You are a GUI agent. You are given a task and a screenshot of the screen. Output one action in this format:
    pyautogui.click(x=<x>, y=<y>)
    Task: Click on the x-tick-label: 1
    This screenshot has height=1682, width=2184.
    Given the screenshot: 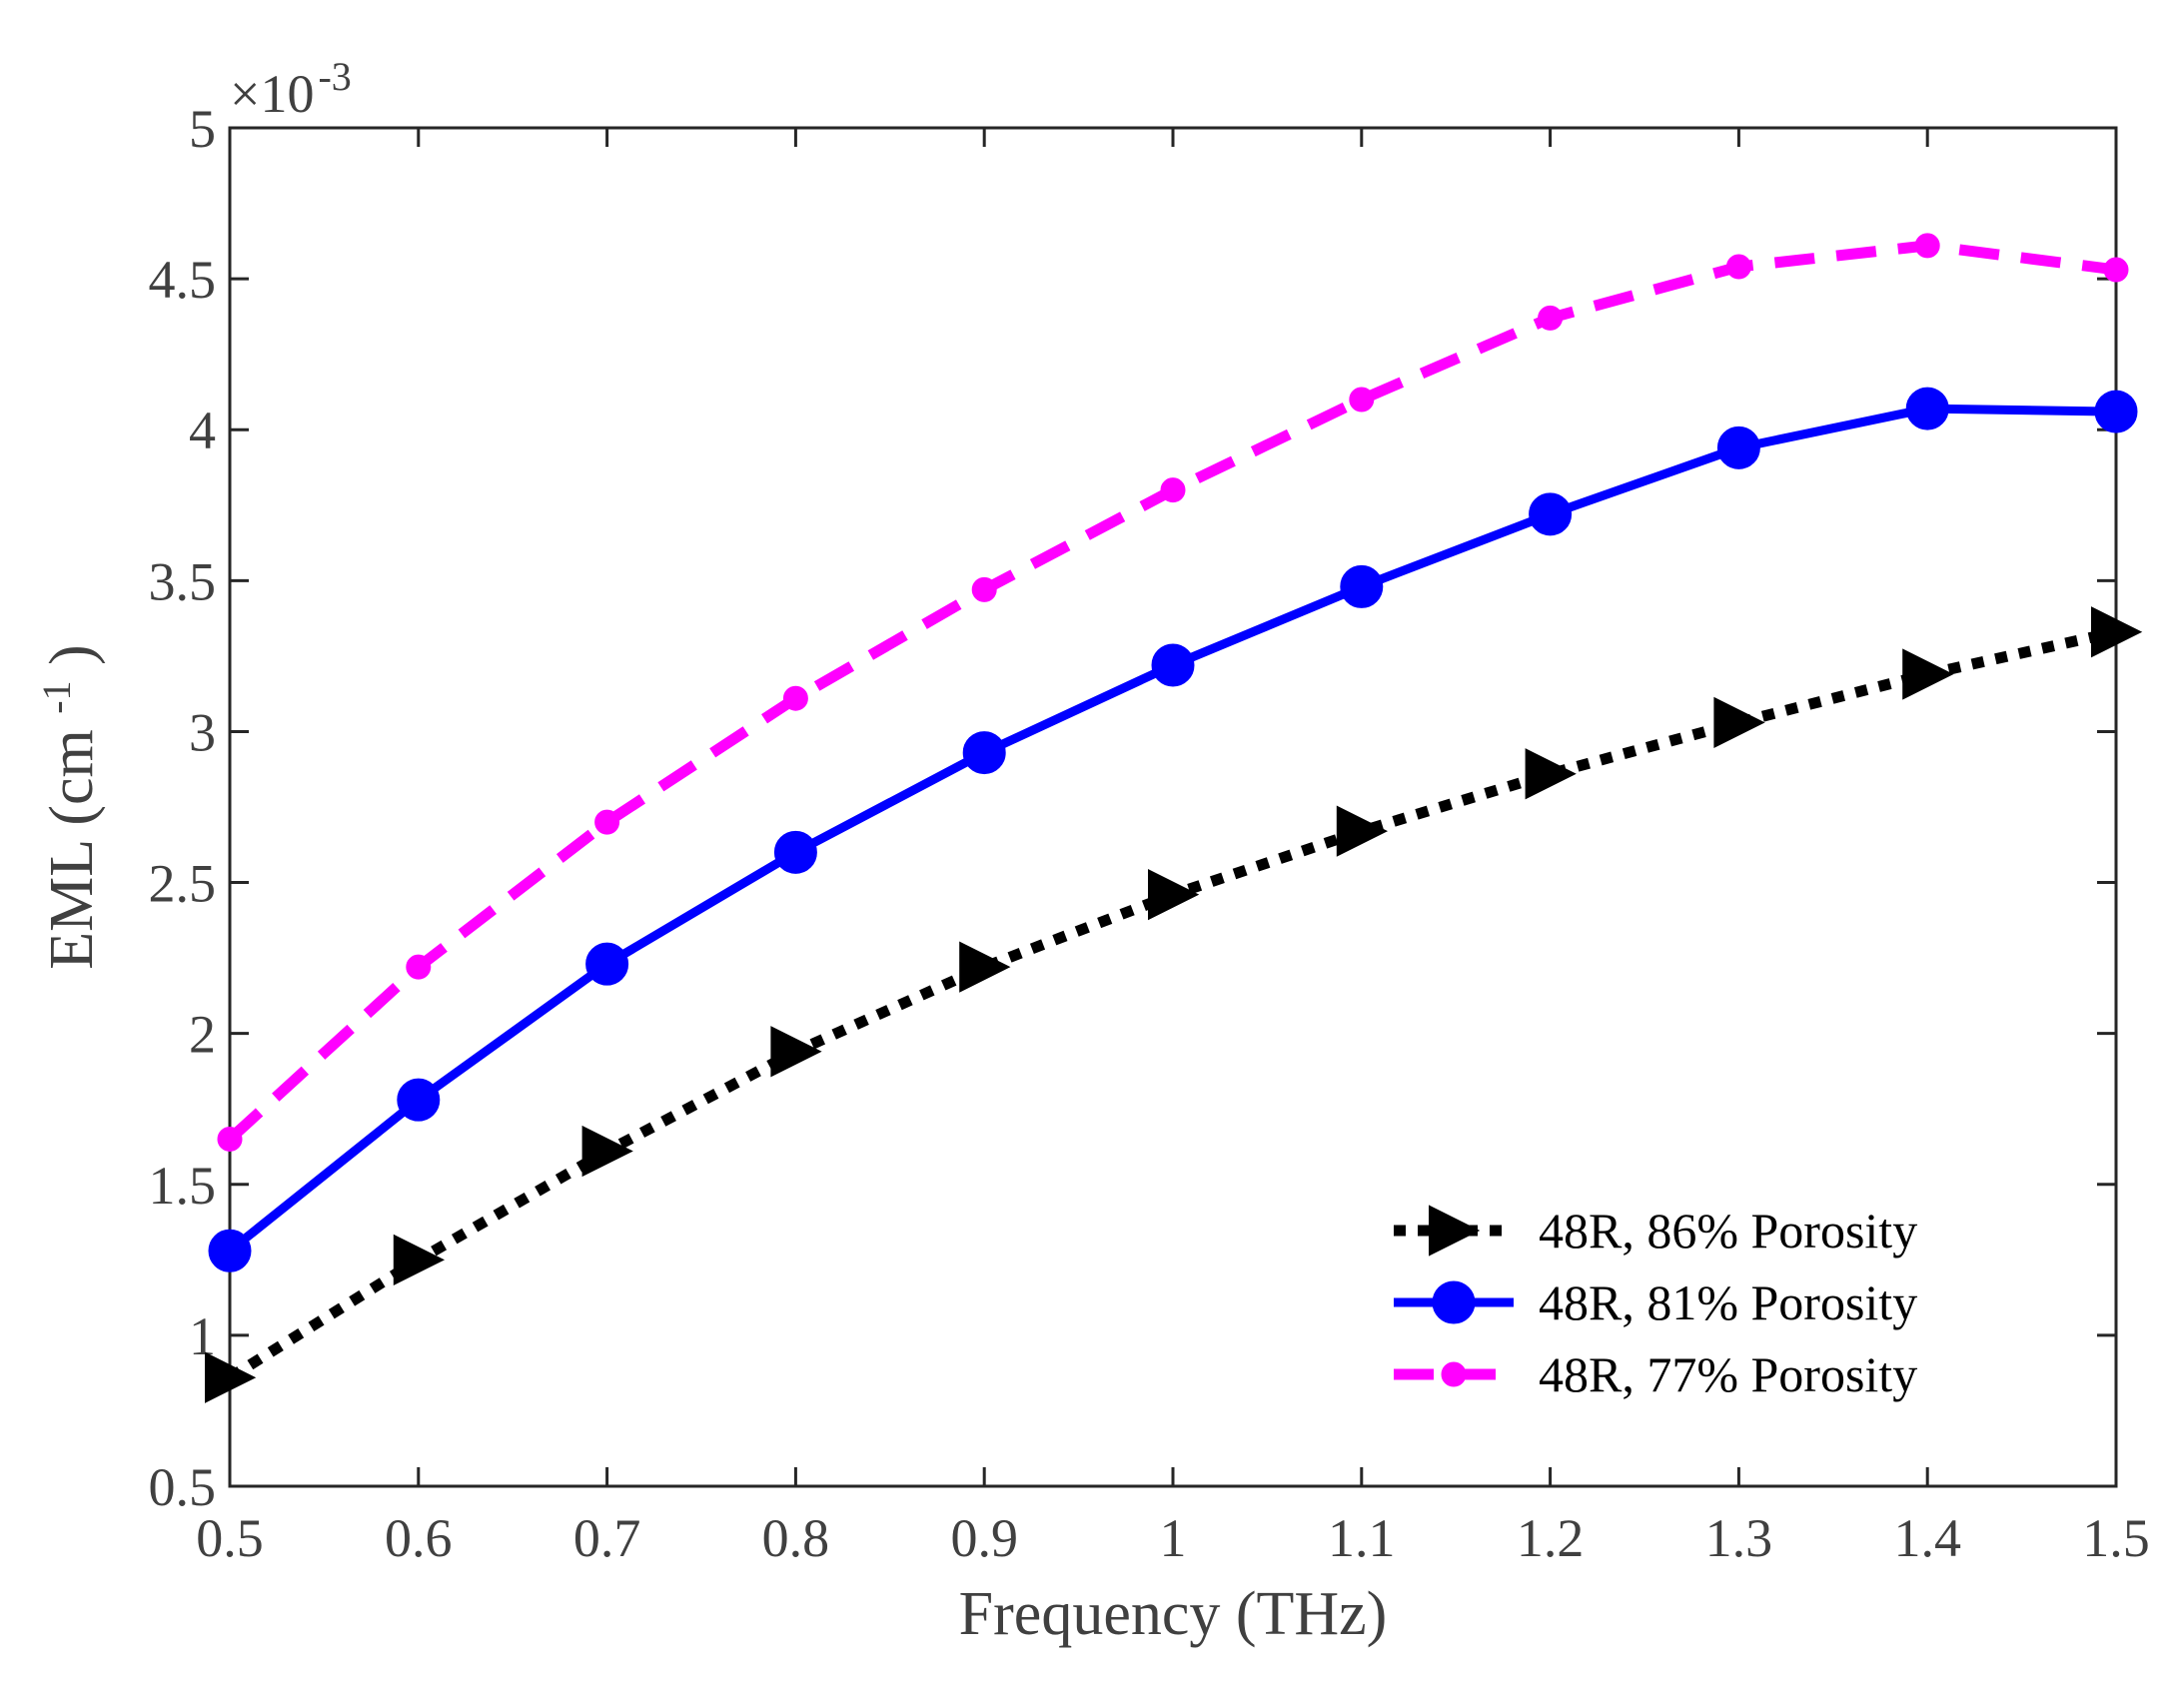 What is the action you would take?
    pyautogui.click(x=1173, y=1538)
    